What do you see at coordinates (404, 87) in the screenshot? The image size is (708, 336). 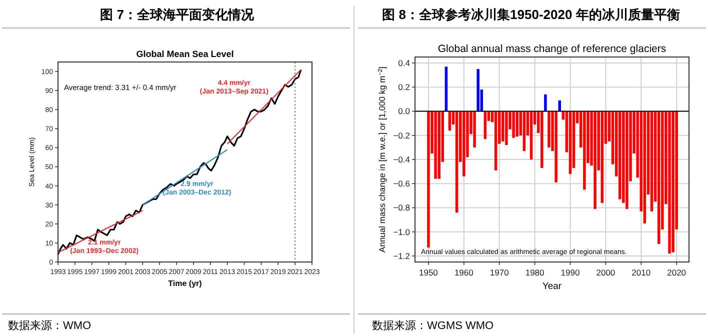 I see `y-tick-label: 0.2` at bounding box center [404, 87].